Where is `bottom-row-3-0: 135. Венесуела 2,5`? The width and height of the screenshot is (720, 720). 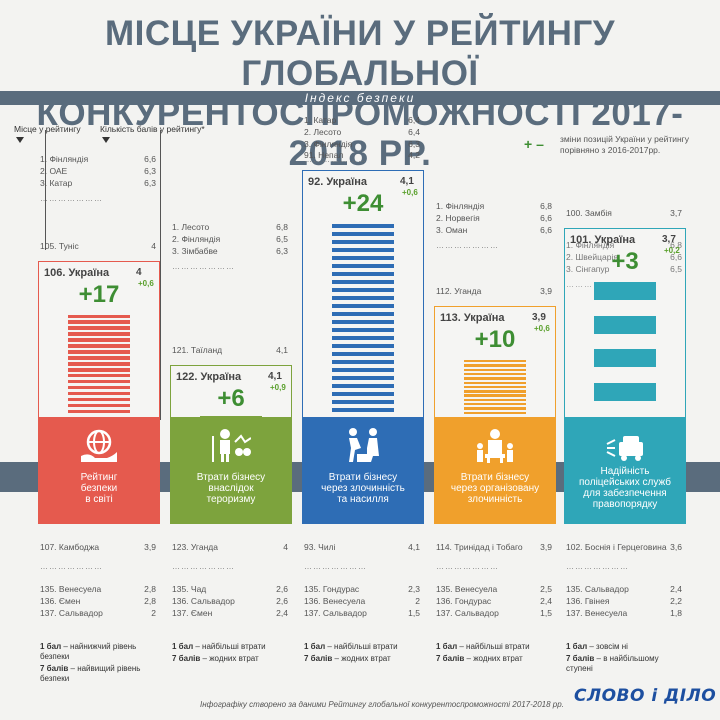 bottom-row-3-0: 135. Венесуела 2,5 is located at coordinates (494, 589).